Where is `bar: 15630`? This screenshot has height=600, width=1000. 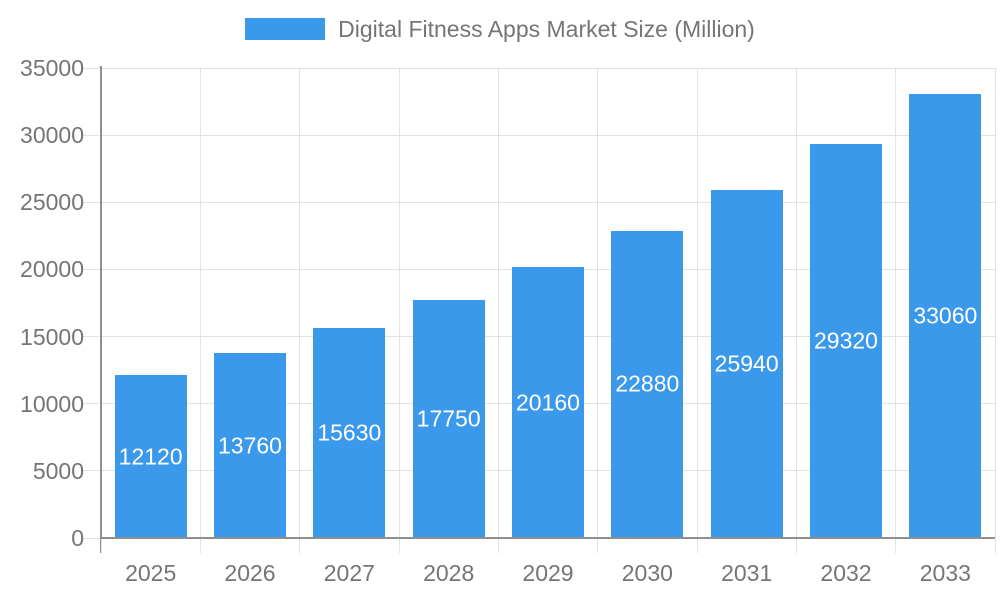
bar: 15630 is located at coordinates (349, 433).